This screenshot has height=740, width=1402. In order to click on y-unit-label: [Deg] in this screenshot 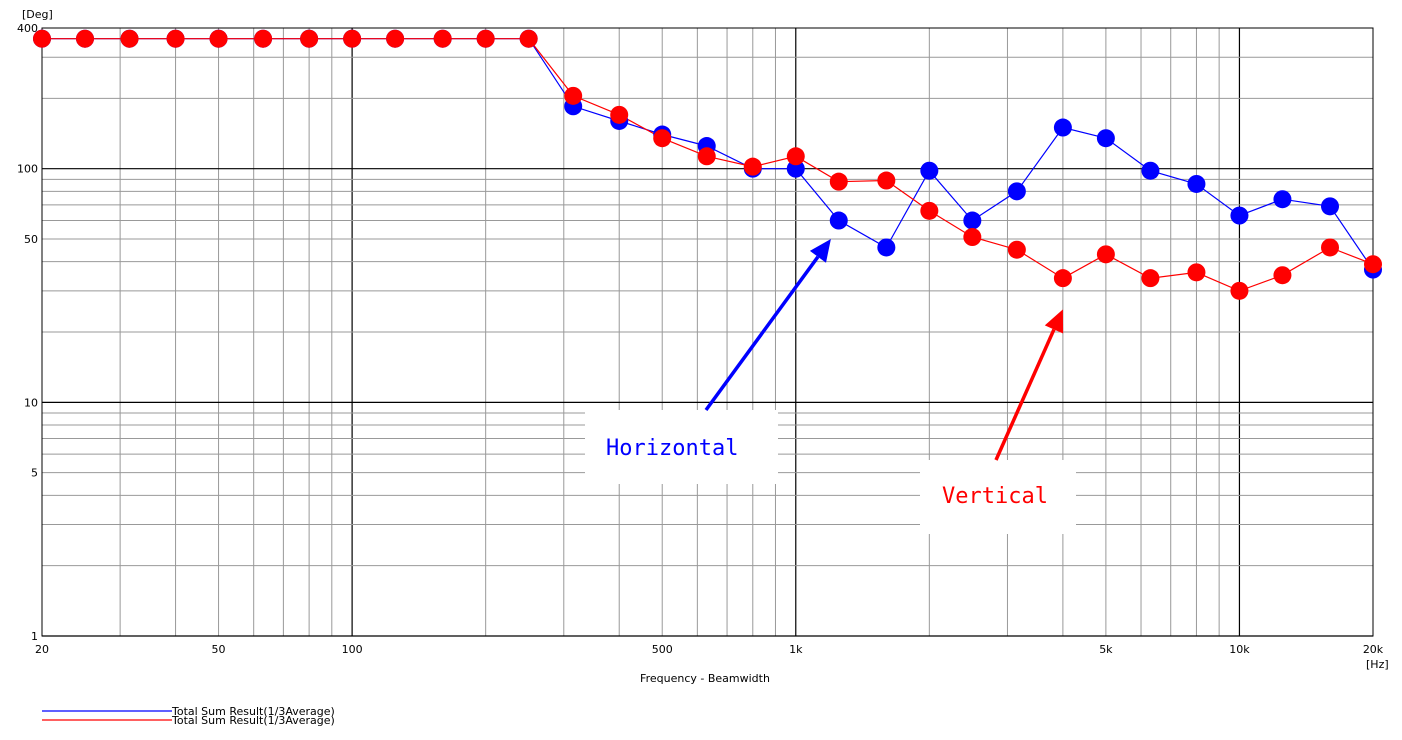, I will do `click(37, 14)`.